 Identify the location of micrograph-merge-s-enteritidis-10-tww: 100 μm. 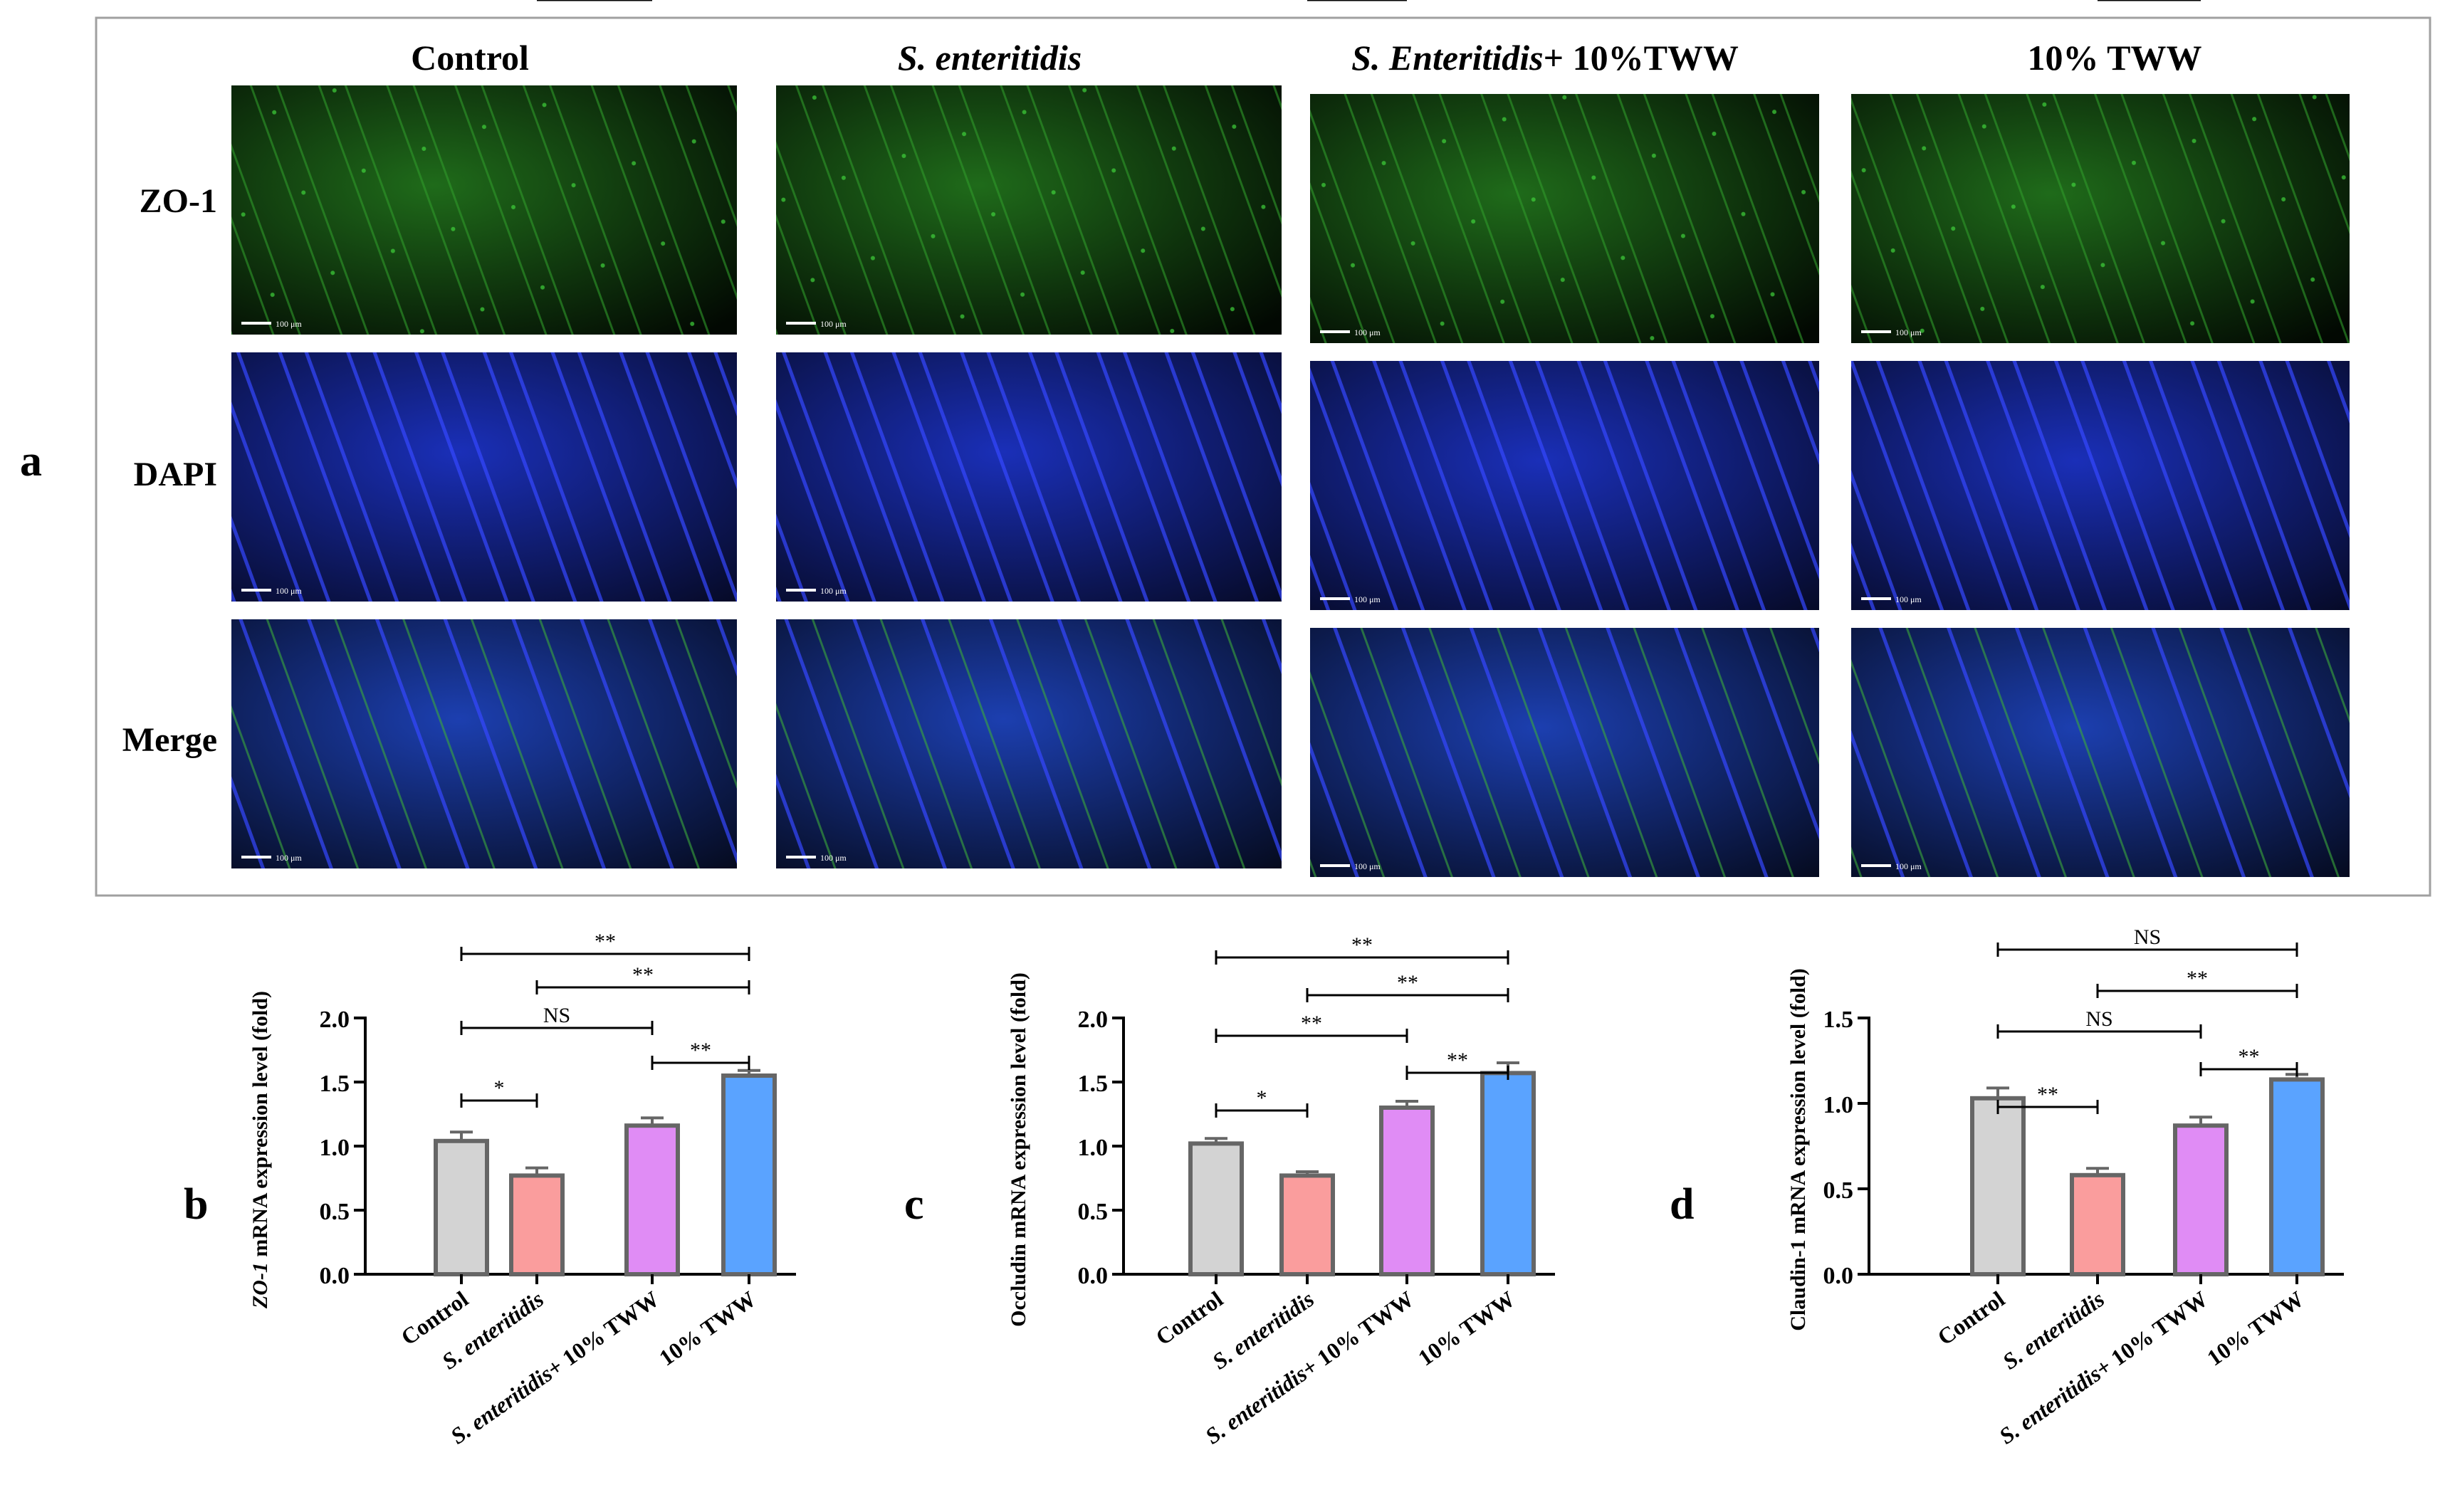
(1564, 752).